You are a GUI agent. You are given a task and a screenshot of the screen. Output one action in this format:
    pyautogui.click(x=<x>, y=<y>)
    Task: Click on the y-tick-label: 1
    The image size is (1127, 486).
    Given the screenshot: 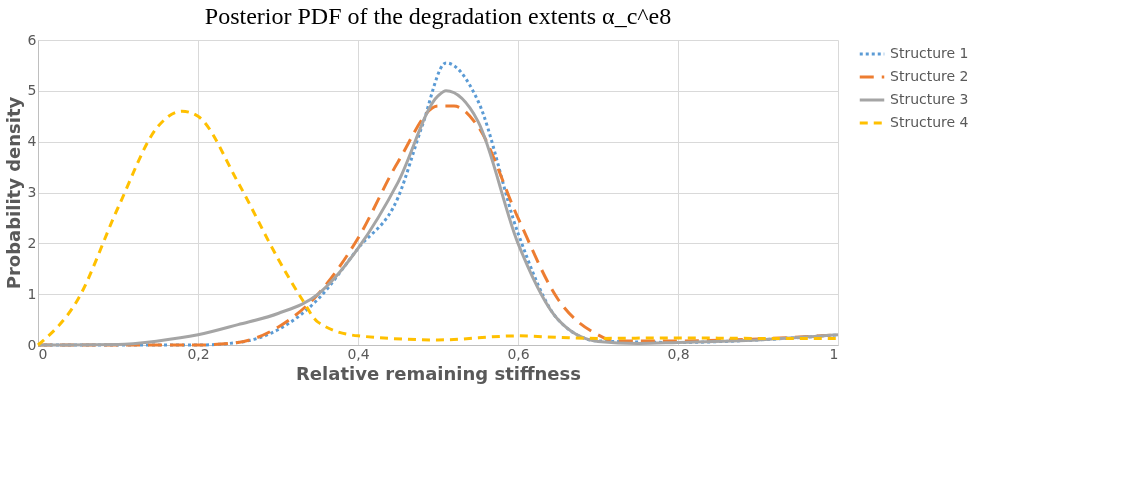 What is the action you would take?
    pyautogui.click(x=32, y=293)
    